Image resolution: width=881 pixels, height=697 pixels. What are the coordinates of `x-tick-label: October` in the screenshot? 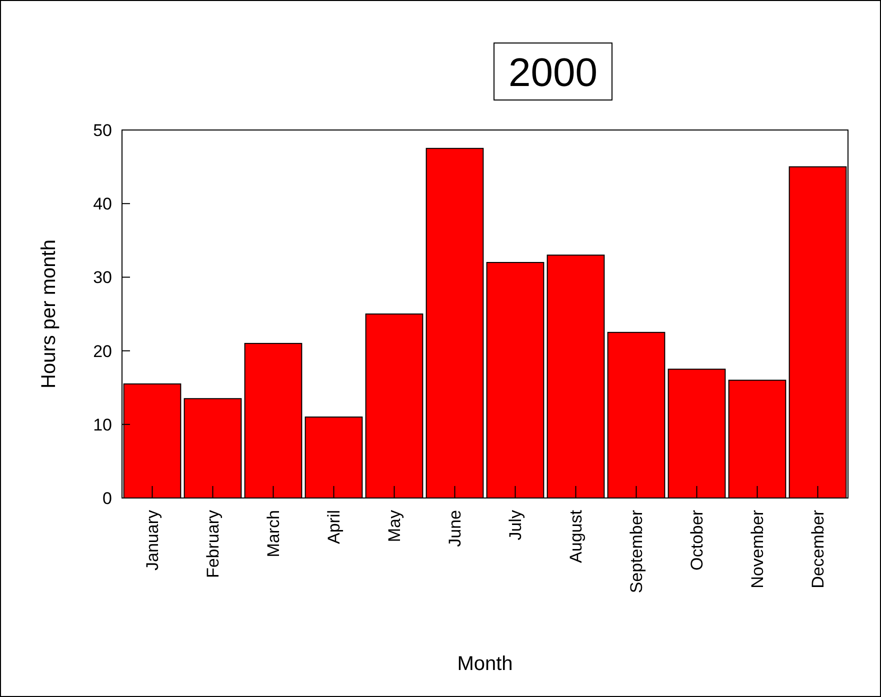 It's located at (697, 540).